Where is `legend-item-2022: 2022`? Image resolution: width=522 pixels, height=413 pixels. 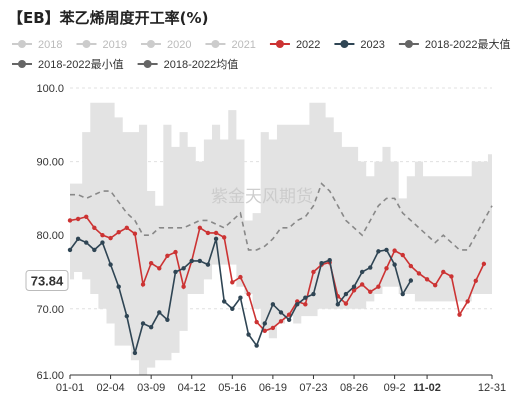 legend-item-2022: 2022 is located at coordinates (294, 45).